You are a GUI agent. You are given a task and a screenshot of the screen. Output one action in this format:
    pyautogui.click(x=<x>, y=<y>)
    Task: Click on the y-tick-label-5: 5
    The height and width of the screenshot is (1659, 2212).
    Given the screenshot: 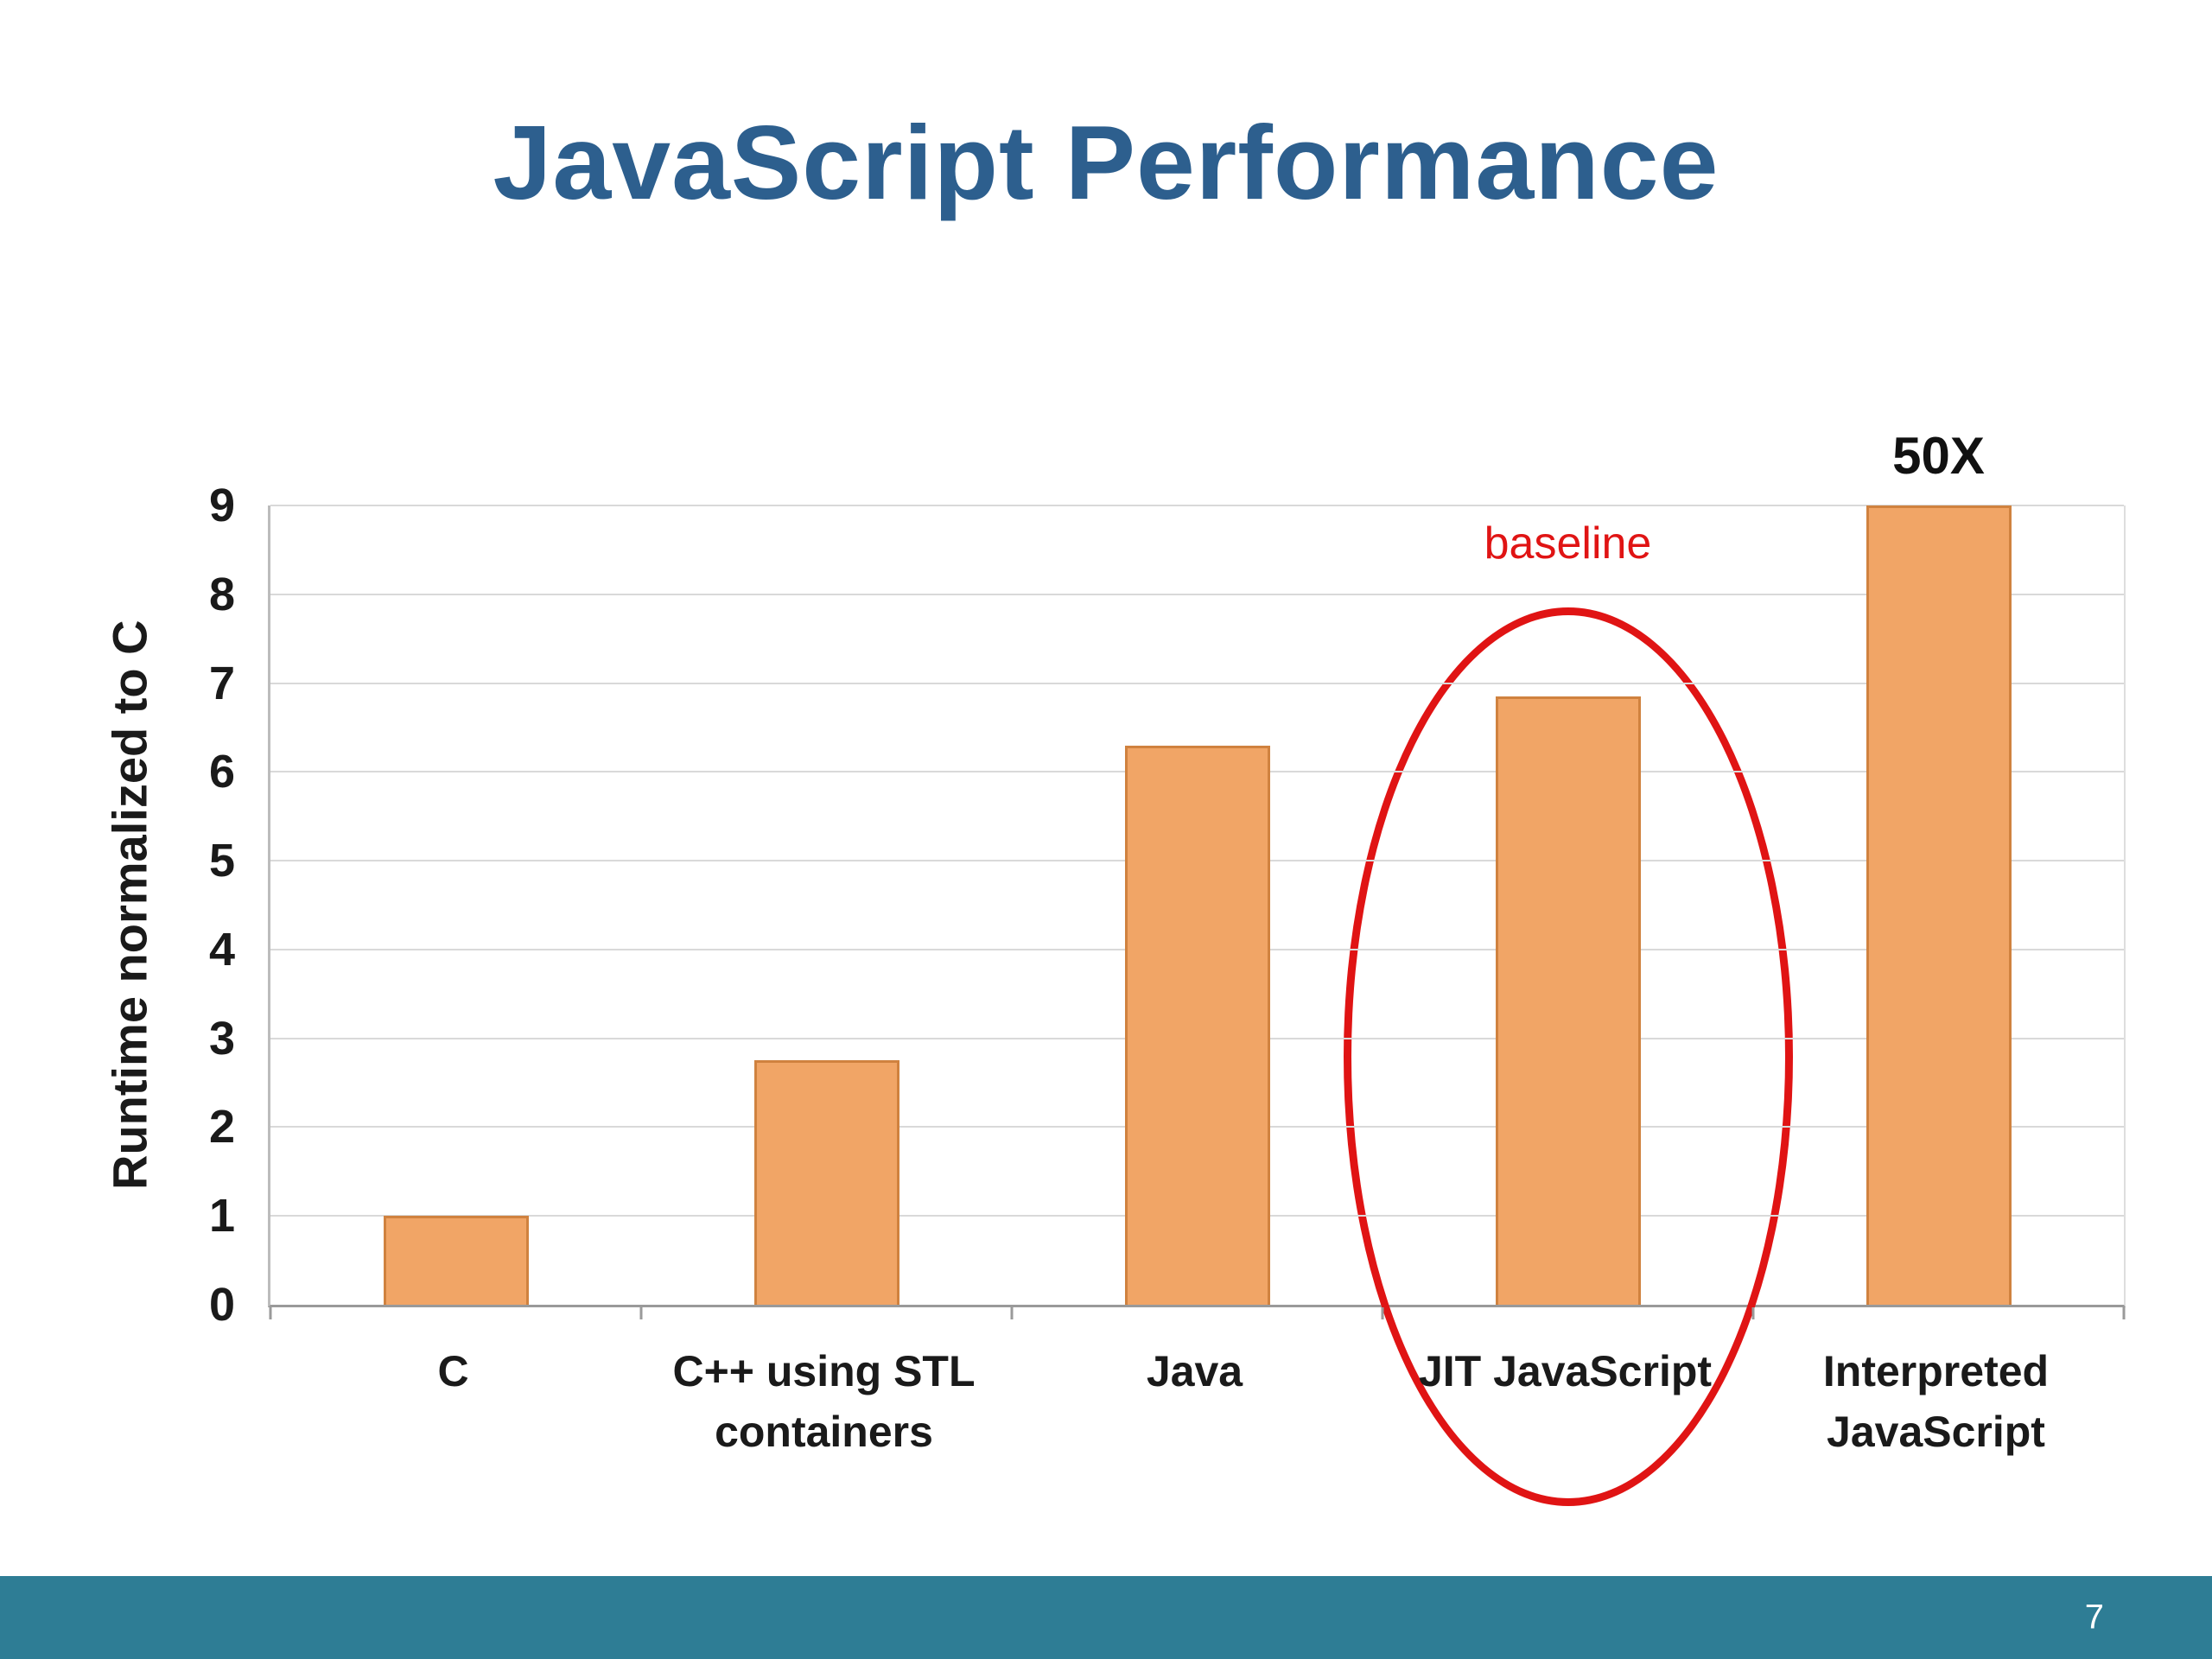 What is the action you would take?
    pyautogui.click(x=221, y=861)
    